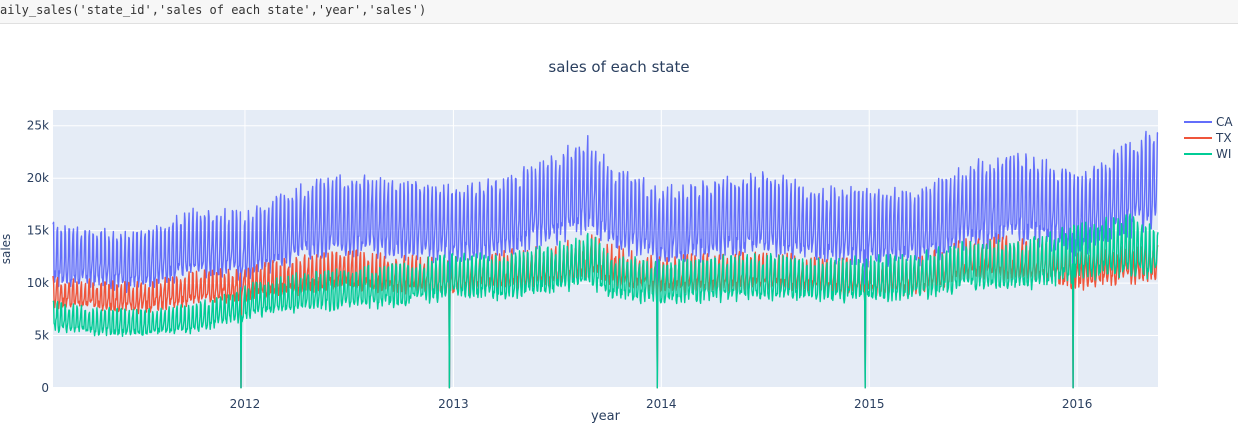  What do you see at coordinates (1077, 404) in the screenshot?
I see `x-tick-label: 2016` at bounding box center [1077, 404].